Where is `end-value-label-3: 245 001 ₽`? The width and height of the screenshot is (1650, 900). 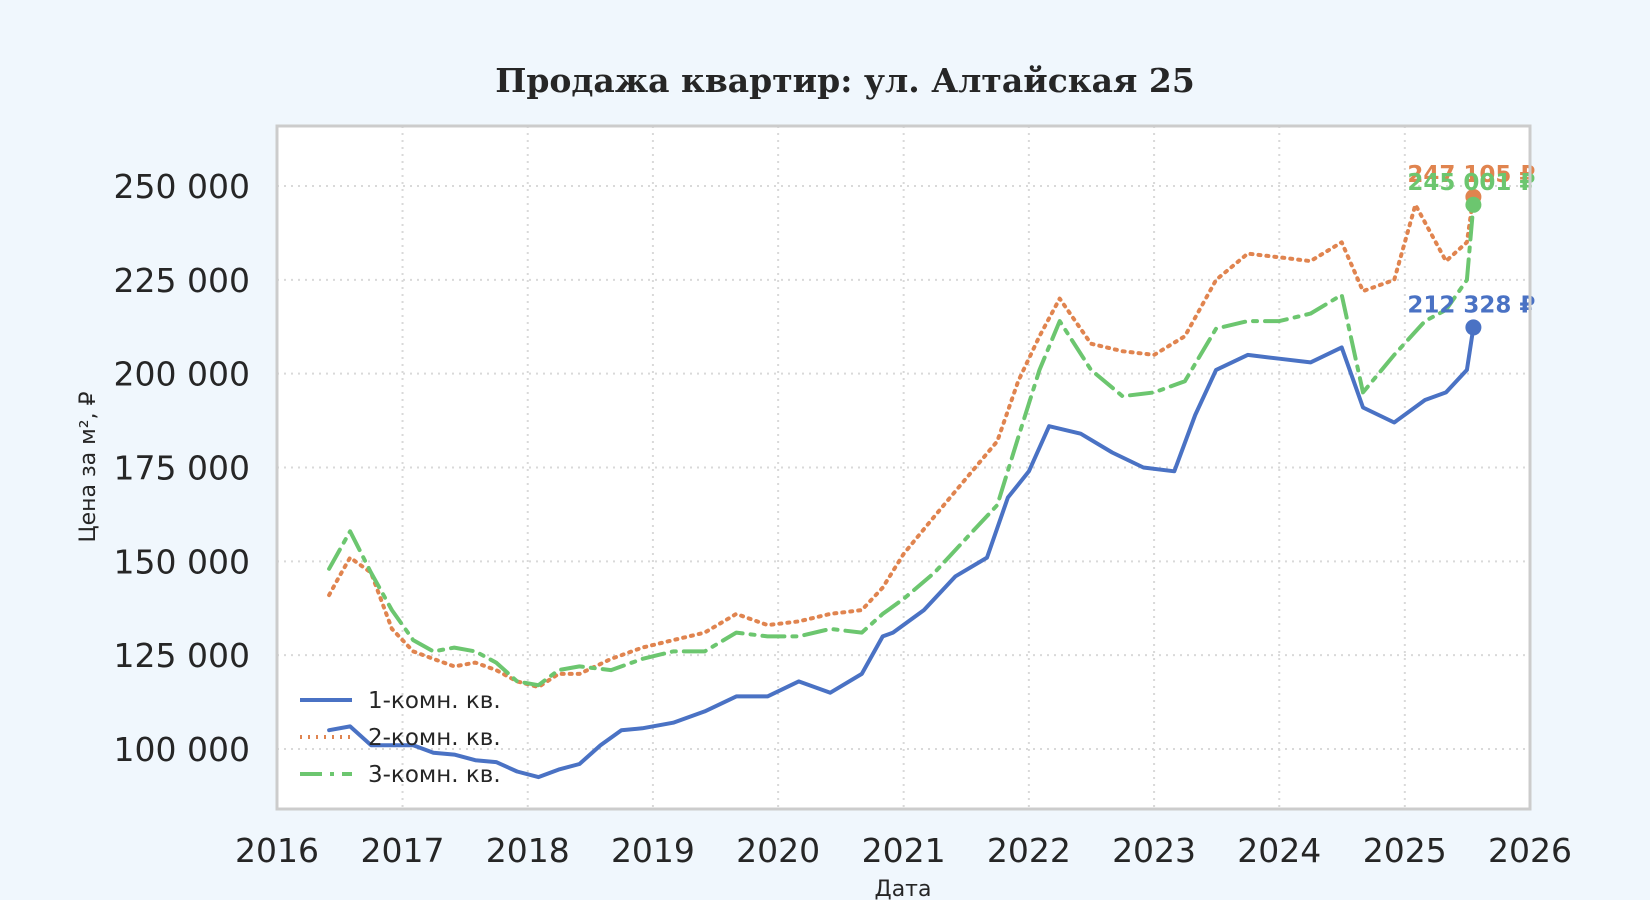 end-value-label-3: 245 001 ₽ is located at coordinates (1471, 183).